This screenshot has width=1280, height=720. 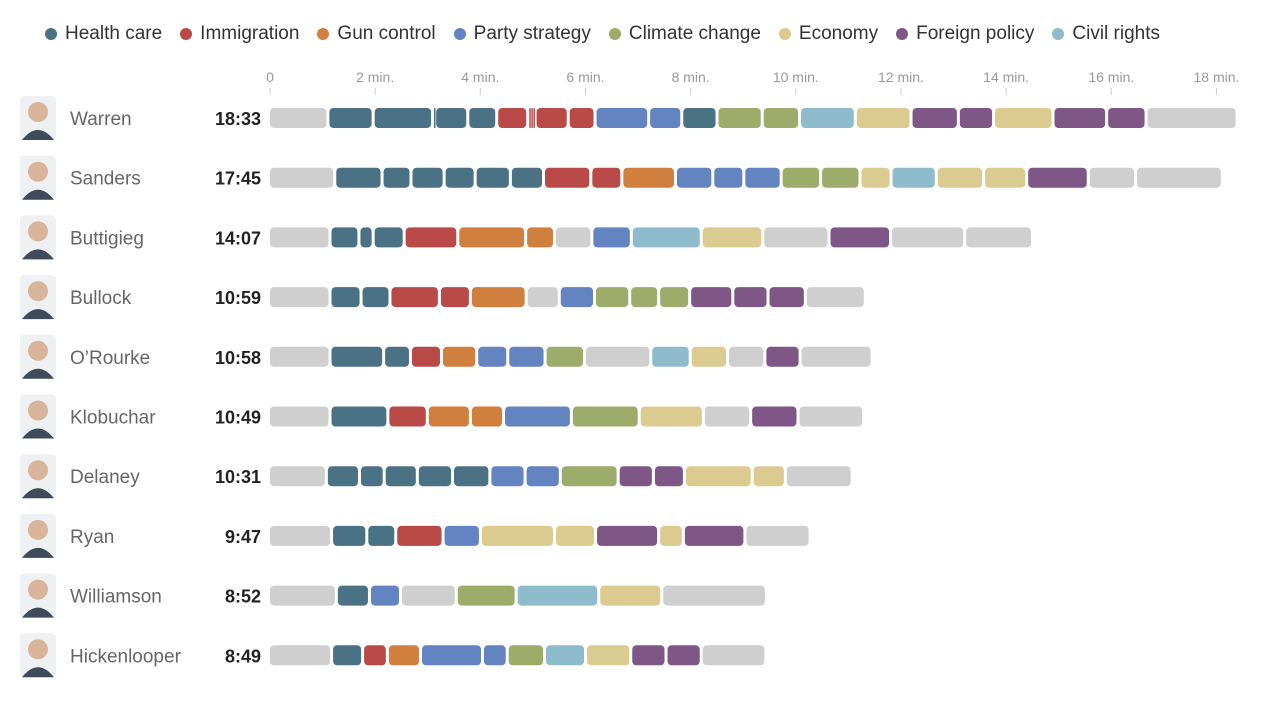 I want to click on candidate-name: Buttigieg, so click(x=107, y=238).